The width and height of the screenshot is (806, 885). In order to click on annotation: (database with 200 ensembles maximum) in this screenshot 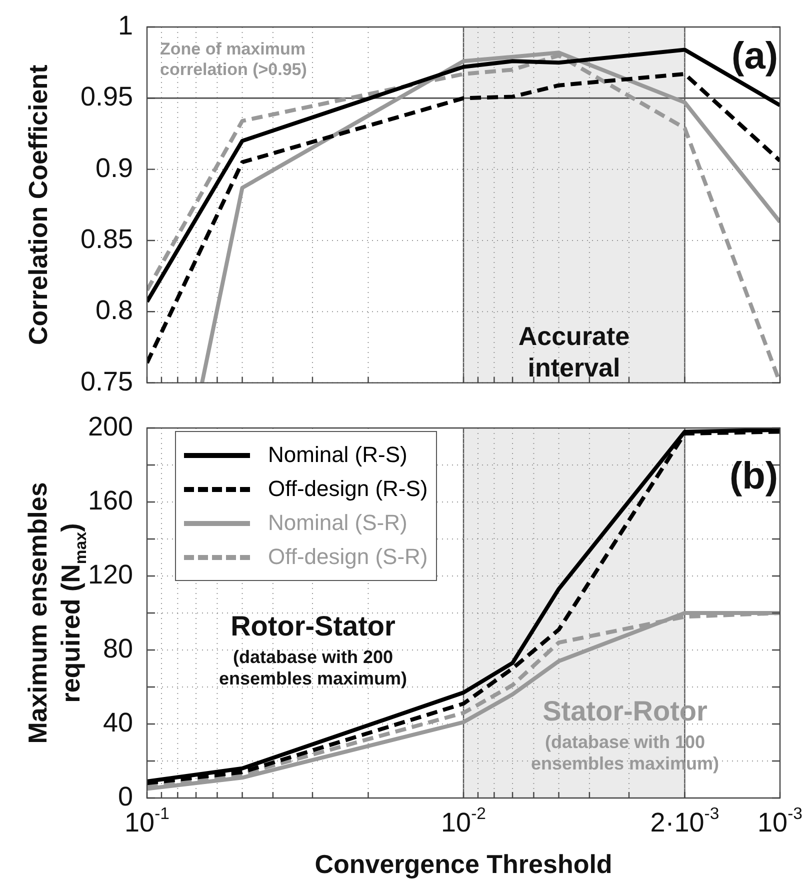, I will do `click(313, 667)`.